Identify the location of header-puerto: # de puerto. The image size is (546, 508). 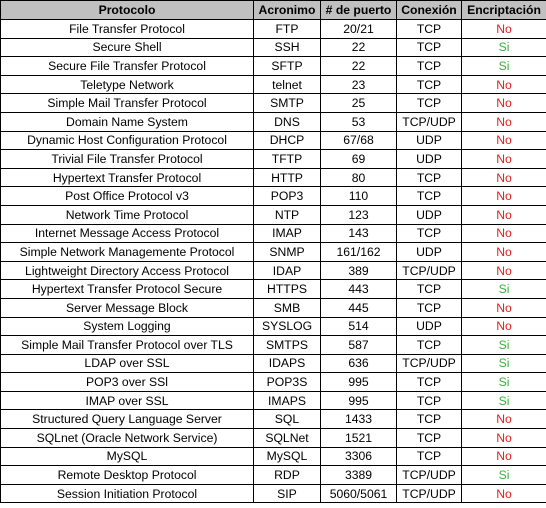
(358, 10).